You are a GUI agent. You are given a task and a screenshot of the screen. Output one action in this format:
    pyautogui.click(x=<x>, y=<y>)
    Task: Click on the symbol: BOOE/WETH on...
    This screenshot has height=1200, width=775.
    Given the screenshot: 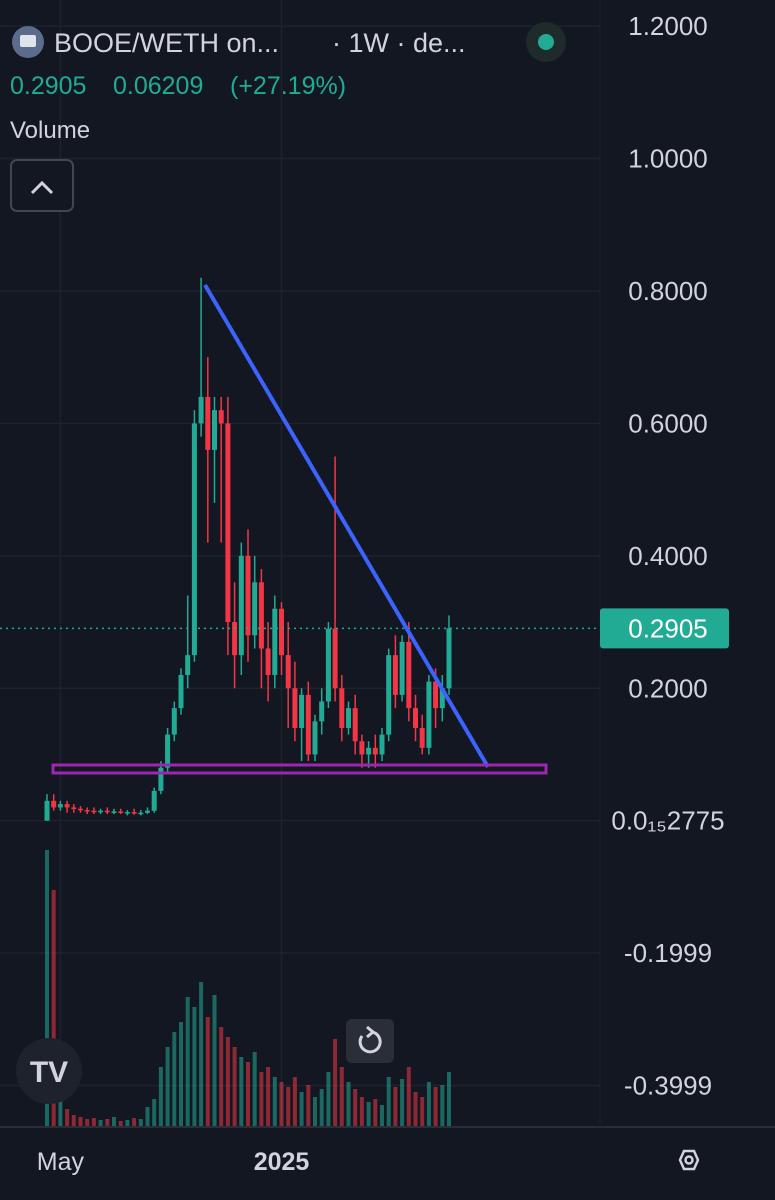 What is the action you would take?
    pyautogui.click(x=166, y=43)
    